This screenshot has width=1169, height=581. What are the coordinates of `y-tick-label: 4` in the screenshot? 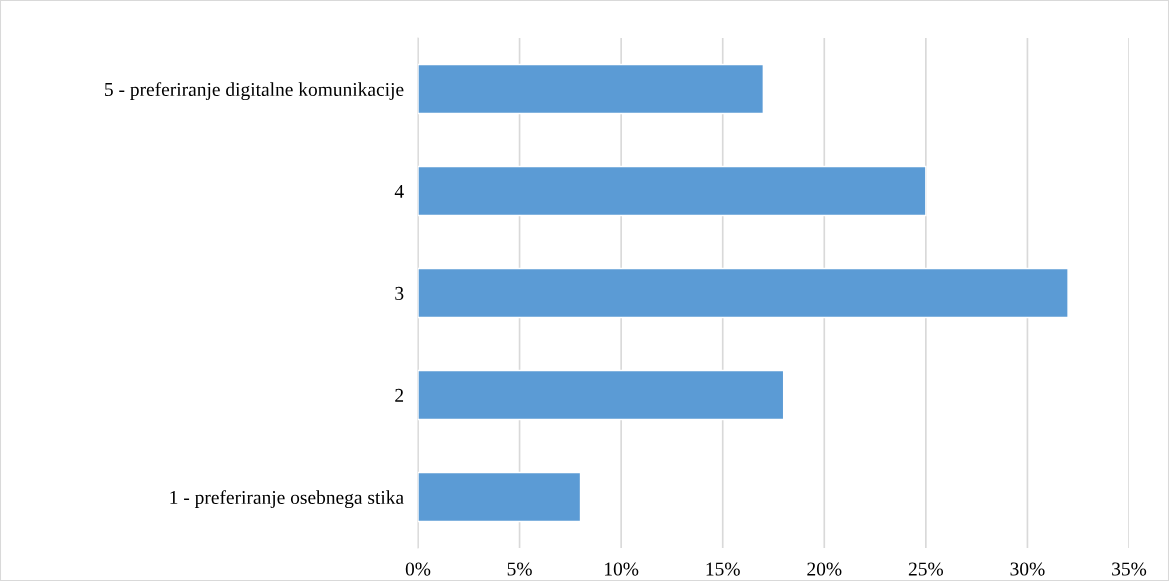 It's located at (399, 191).